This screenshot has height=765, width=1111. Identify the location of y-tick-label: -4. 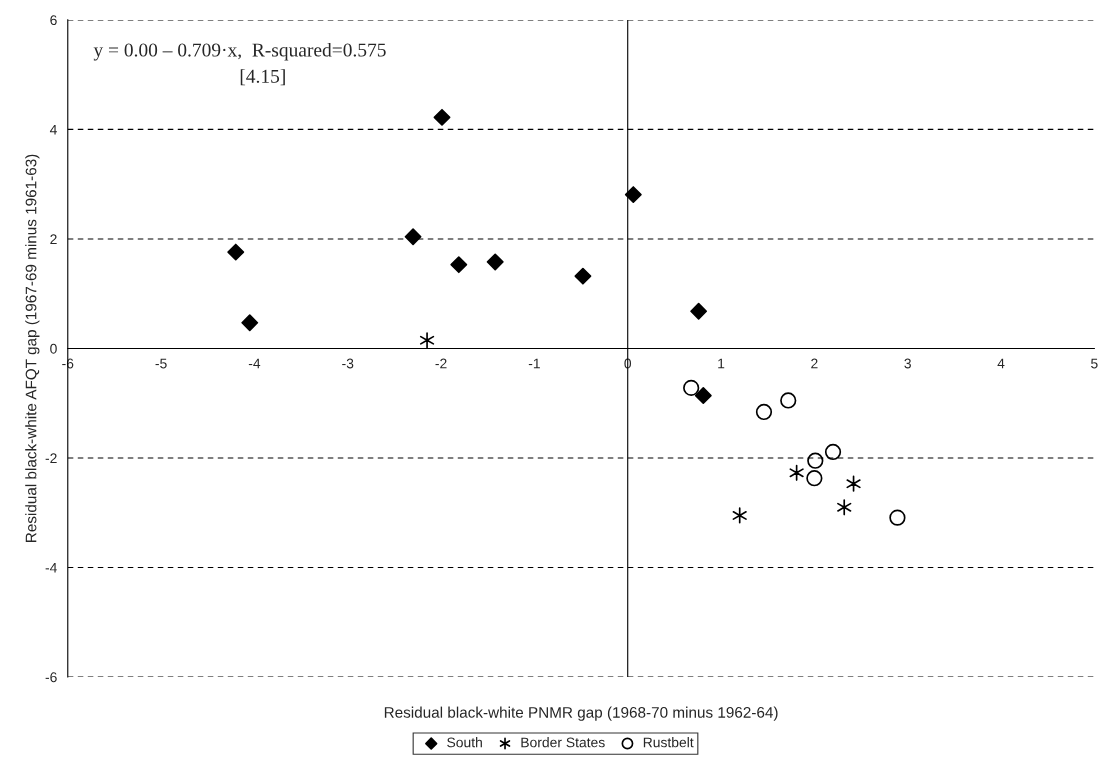
(51, 567).